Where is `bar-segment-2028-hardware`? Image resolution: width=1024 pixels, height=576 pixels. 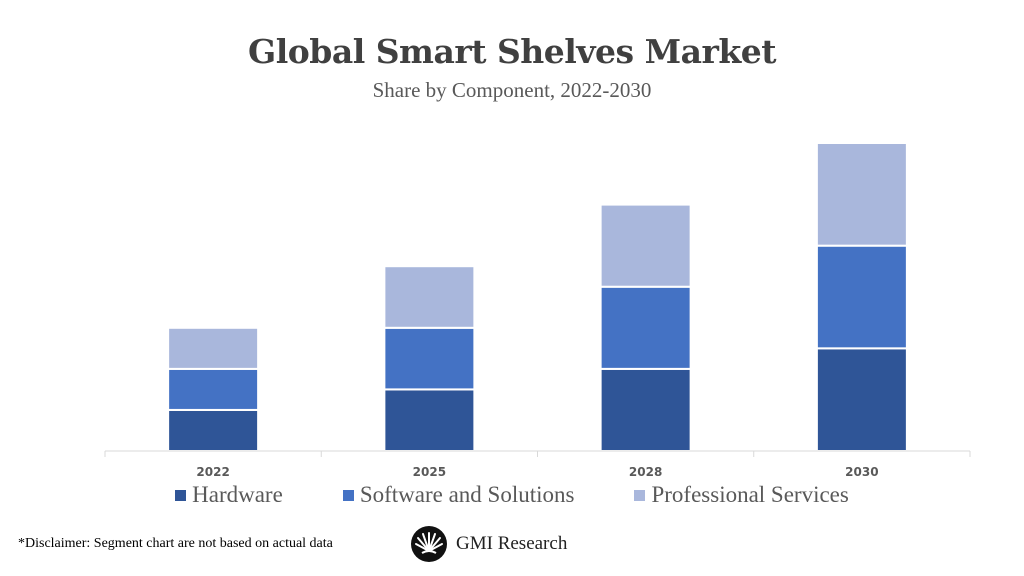 bar-segment-2028-hardware is located at coordinates (645, 409).